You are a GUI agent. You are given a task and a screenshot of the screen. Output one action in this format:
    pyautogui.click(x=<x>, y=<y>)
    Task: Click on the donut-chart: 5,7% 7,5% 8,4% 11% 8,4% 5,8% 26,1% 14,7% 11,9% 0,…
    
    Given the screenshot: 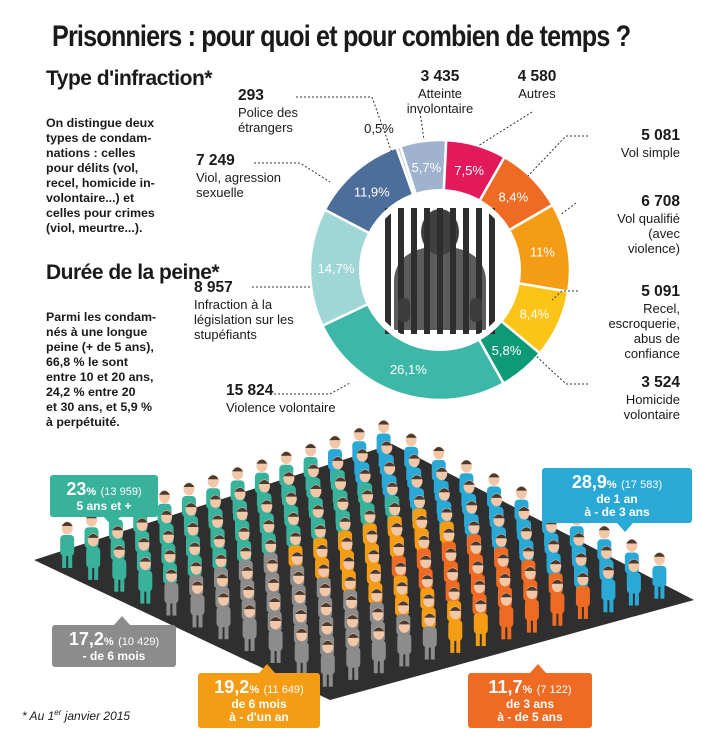 What is the action you would take?
    pyautogui.click(x=440, y=261)
    